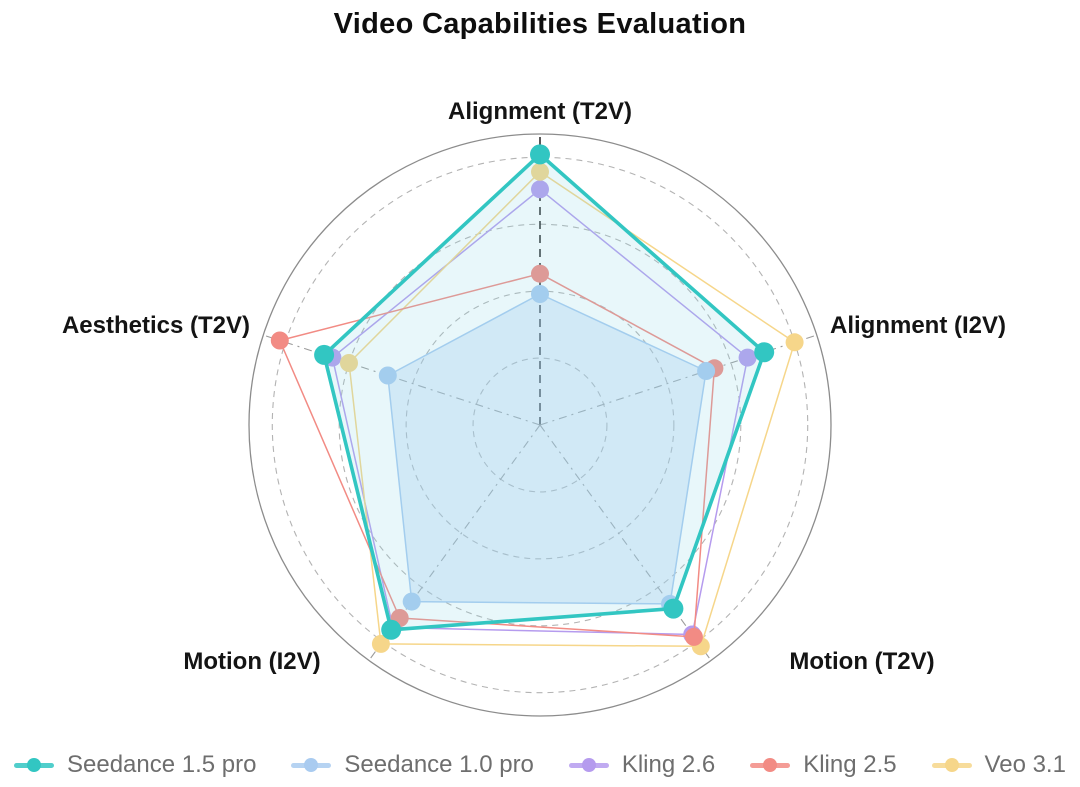 The image size is (1080, 787). I want to click on series-line-seedance-1-0-pro, so click(547, 449).